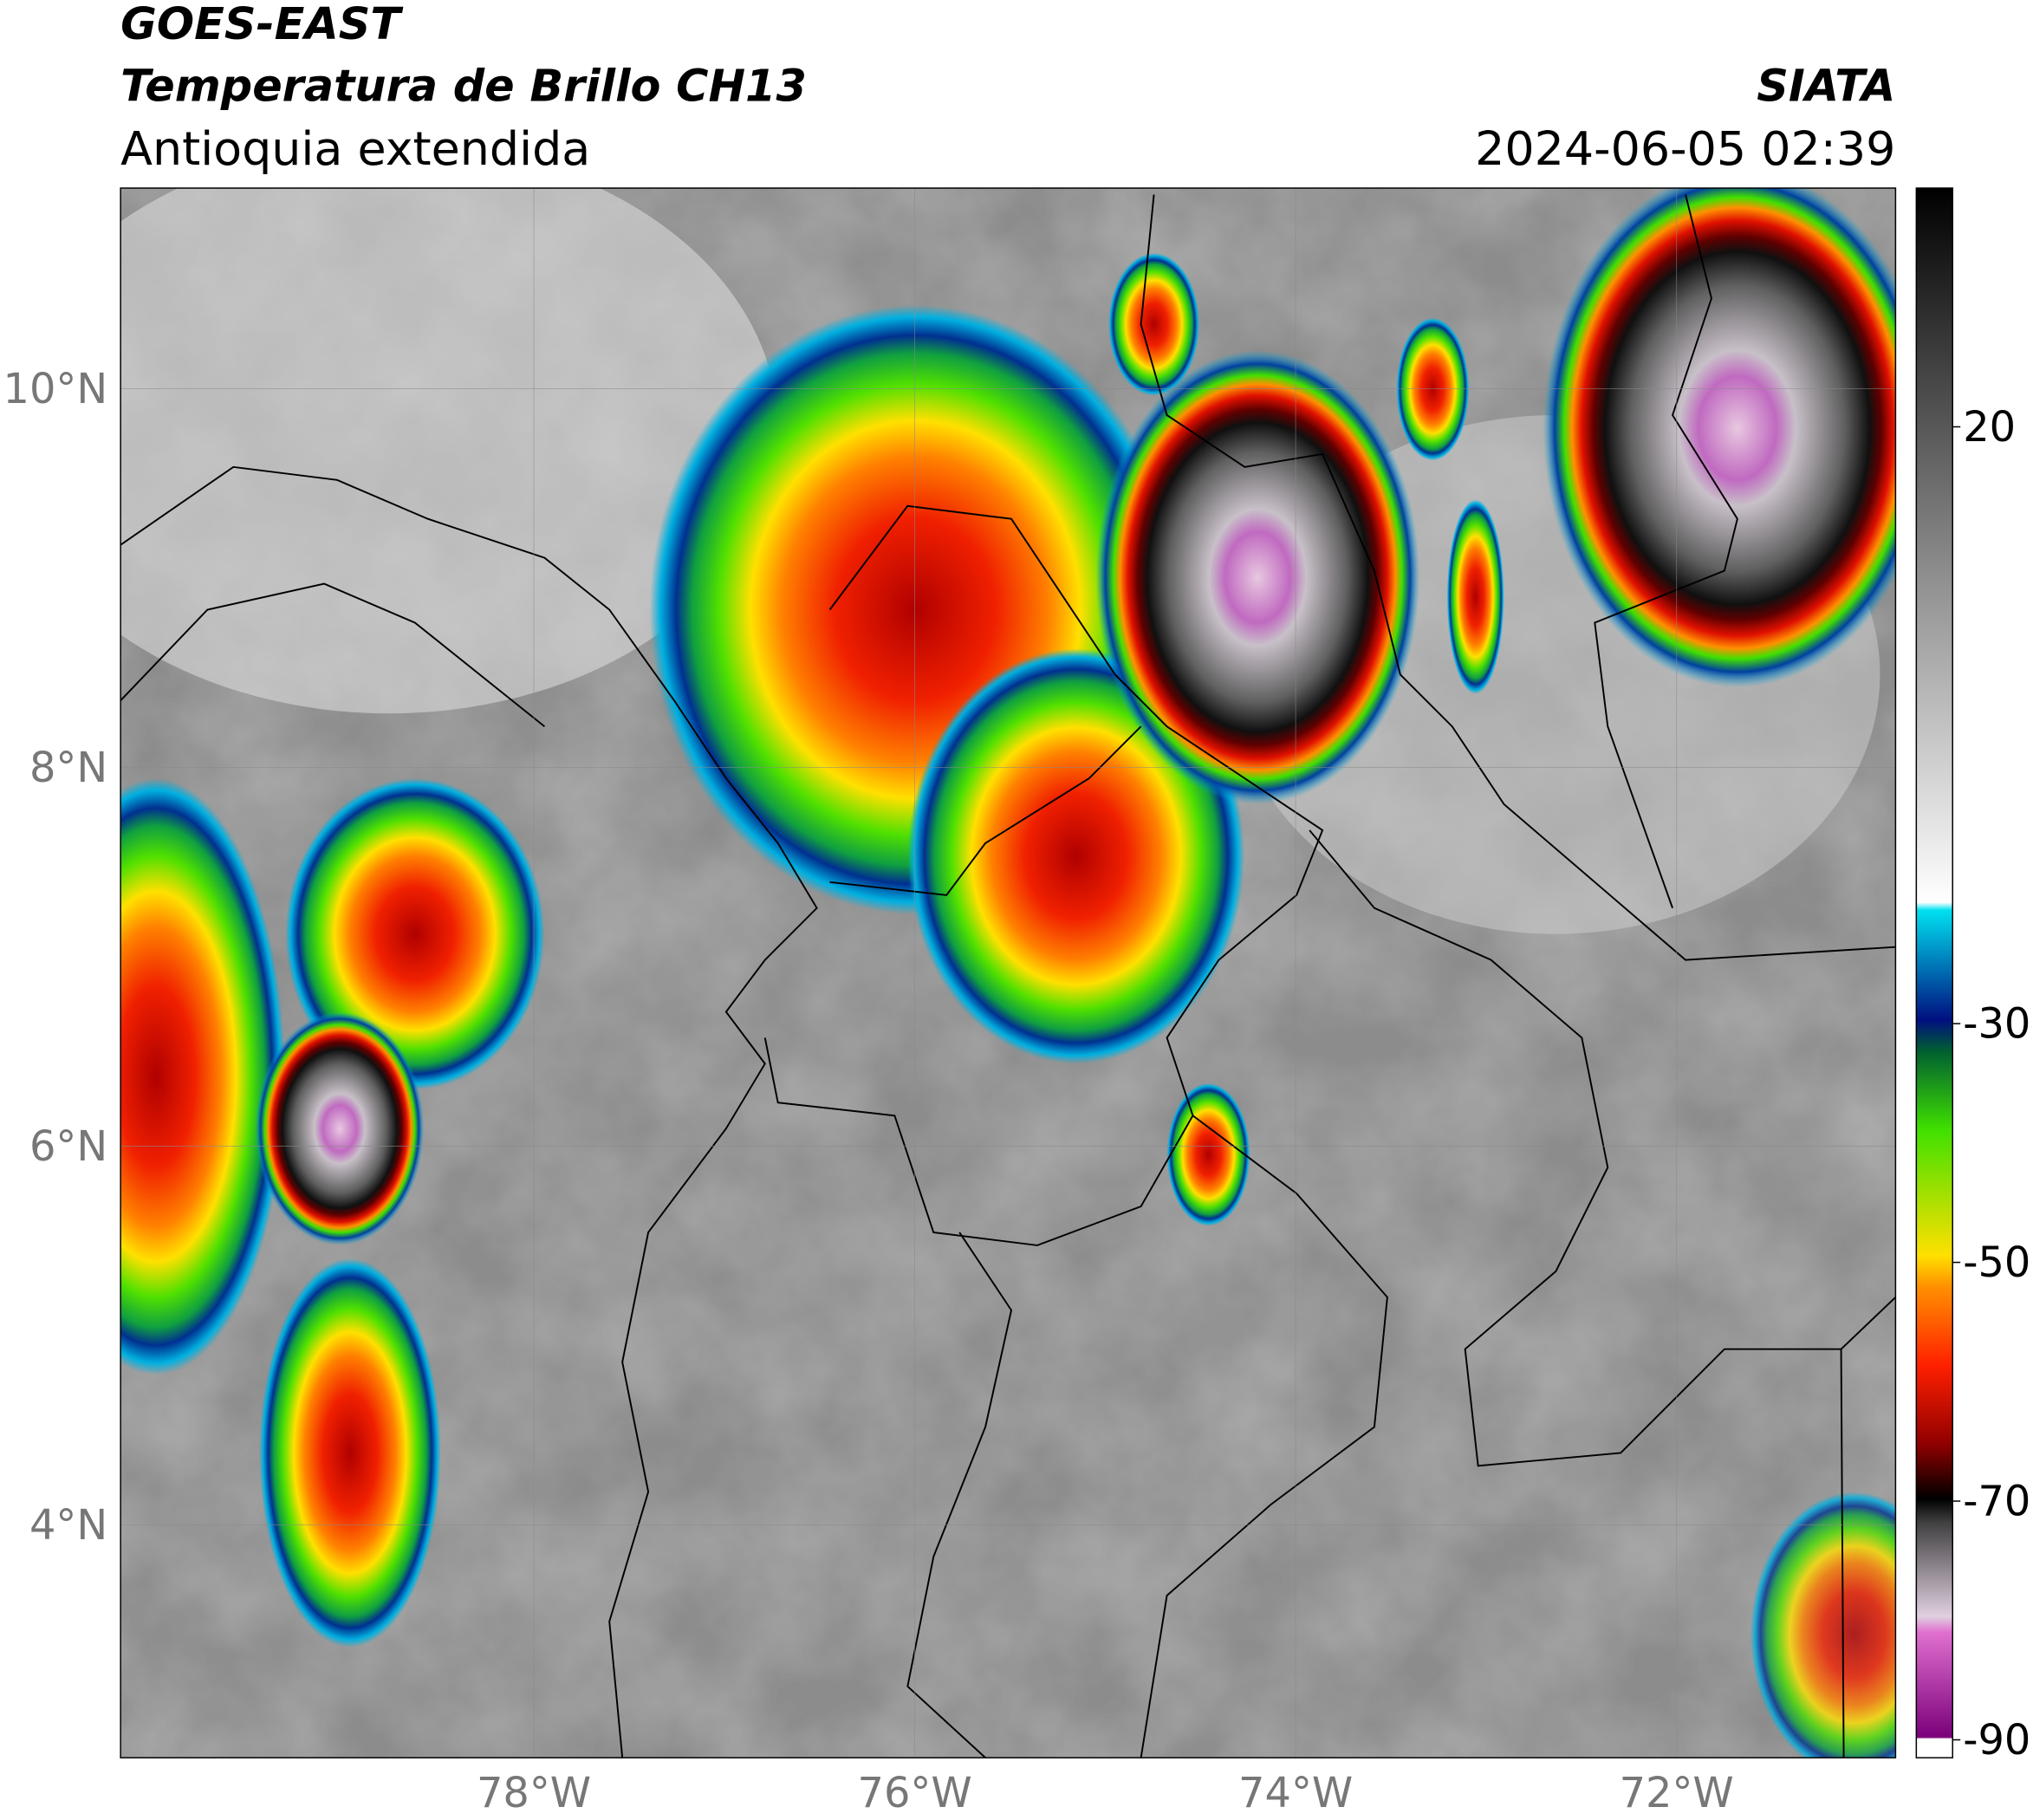 The width and height of the screenshot is (2033, 1820). I want to click on colorbar-tick-label: -90, so click(1997, 1741).